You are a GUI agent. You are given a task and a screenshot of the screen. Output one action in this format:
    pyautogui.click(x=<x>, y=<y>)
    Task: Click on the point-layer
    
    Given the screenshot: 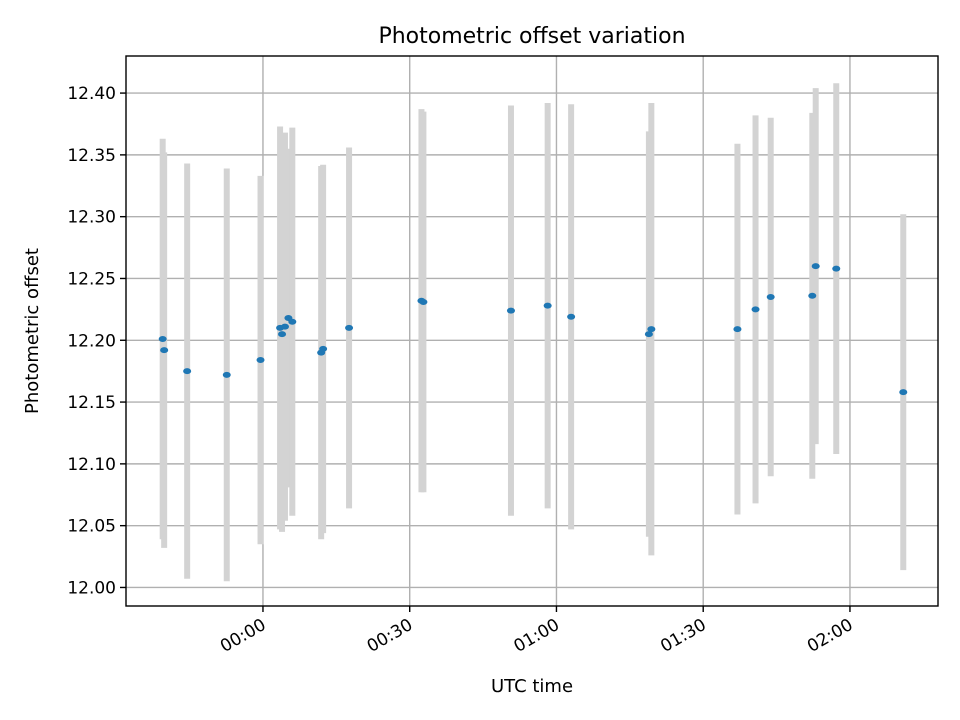 What is the action you would take?
    pyautogui.click(x=533, y=329)
    